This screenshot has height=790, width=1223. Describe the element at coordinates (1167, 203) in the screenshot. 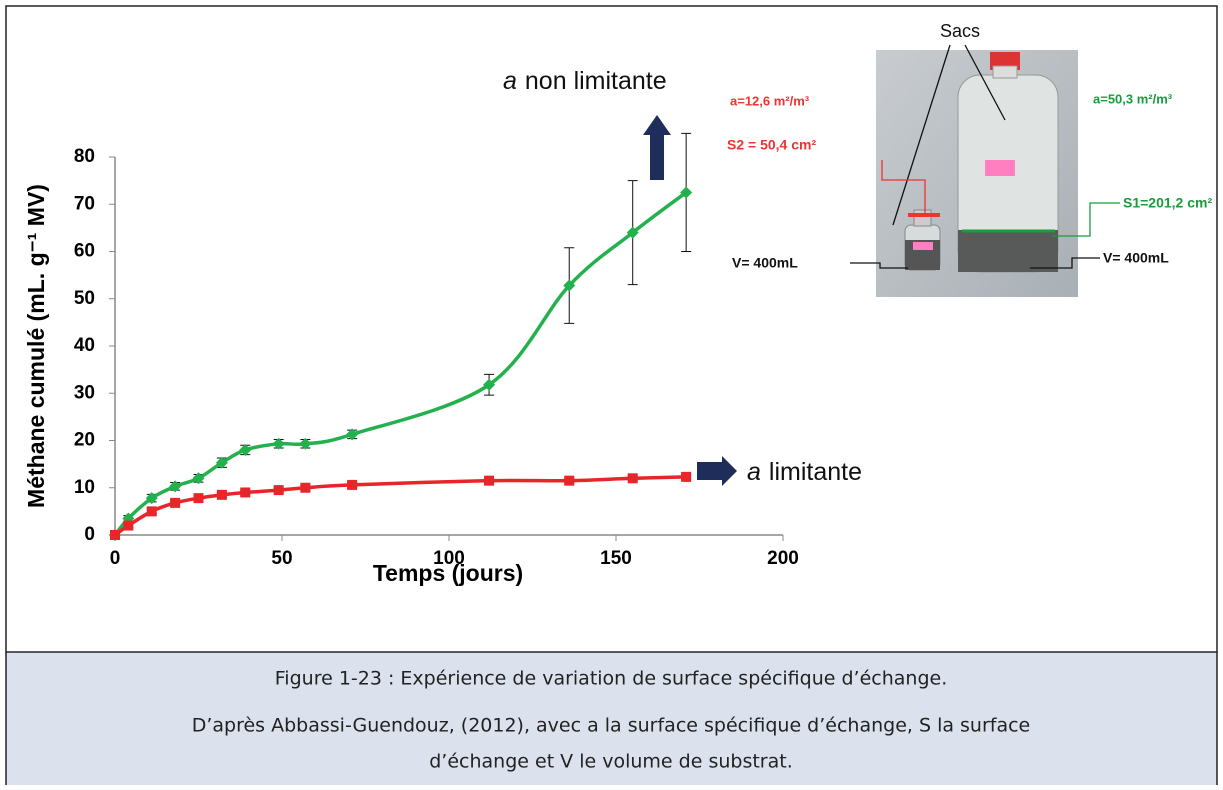

I see `inset-label: S1=201,2 cm²` at that location.